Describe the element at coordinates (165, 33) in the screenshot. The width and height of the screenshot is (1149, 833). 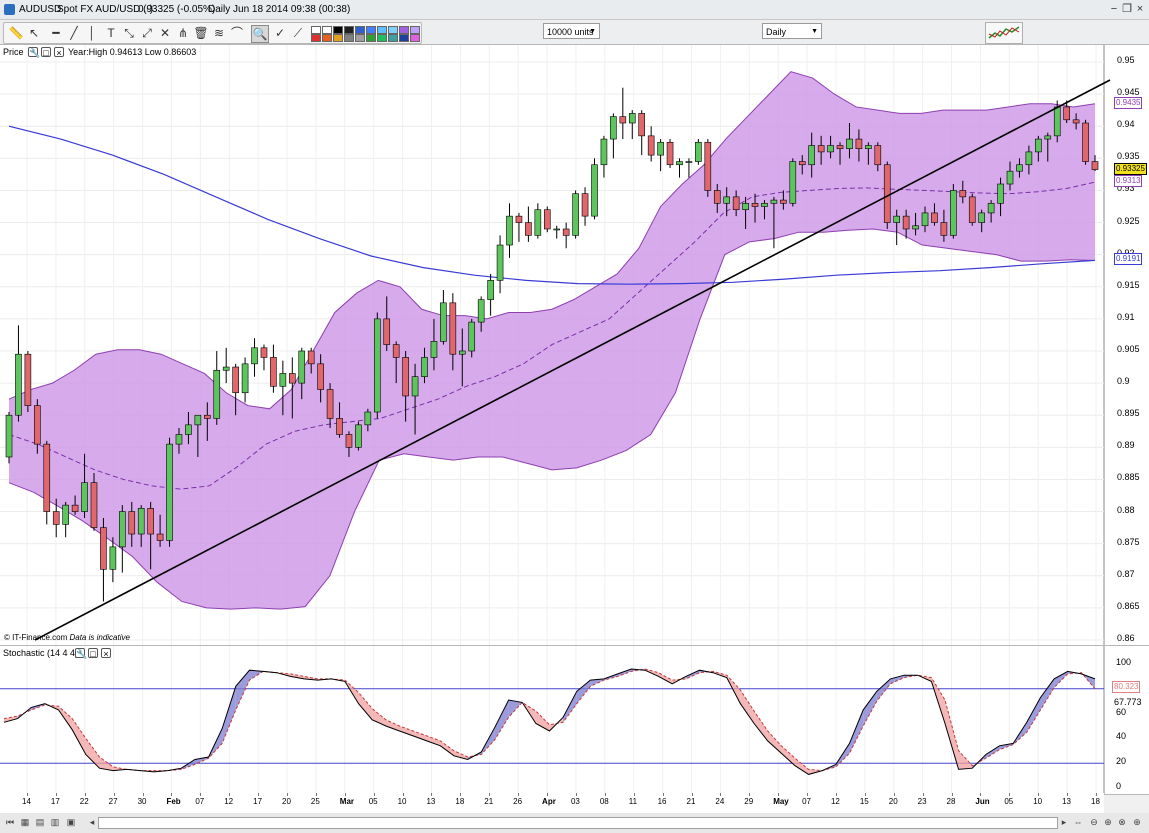
I see `gann-icon: ✕` at that location.